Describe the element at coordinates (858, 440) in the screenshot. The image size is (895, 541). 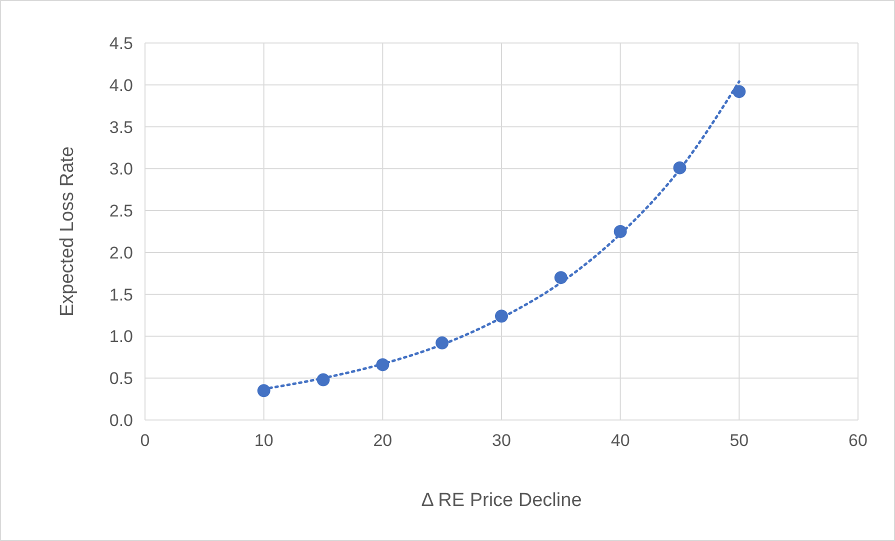
I see `x-tick-label: 60` at that location.